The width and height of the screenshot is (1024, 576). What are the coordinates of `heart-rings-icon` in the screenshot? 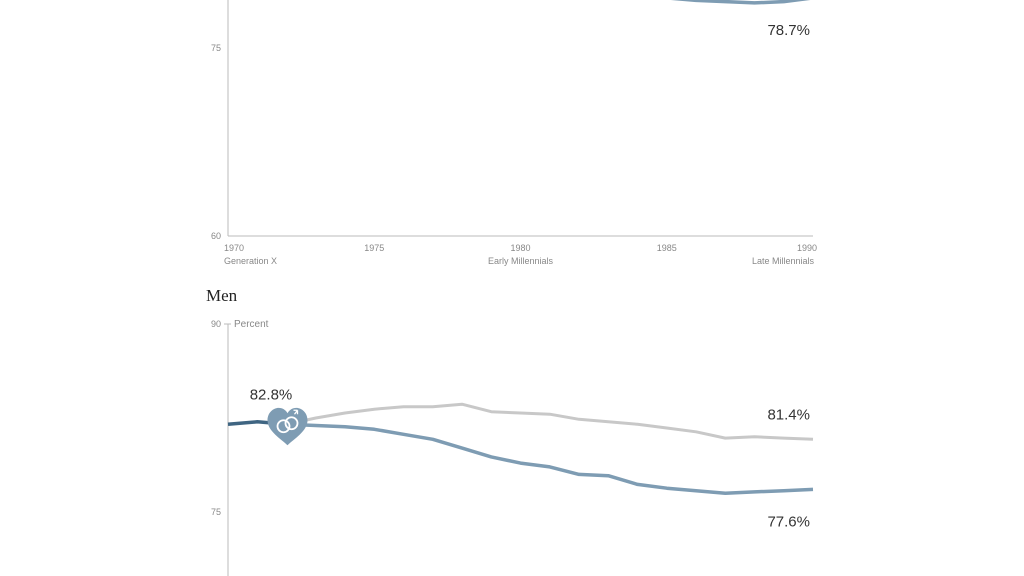 It's located at (287, 426).